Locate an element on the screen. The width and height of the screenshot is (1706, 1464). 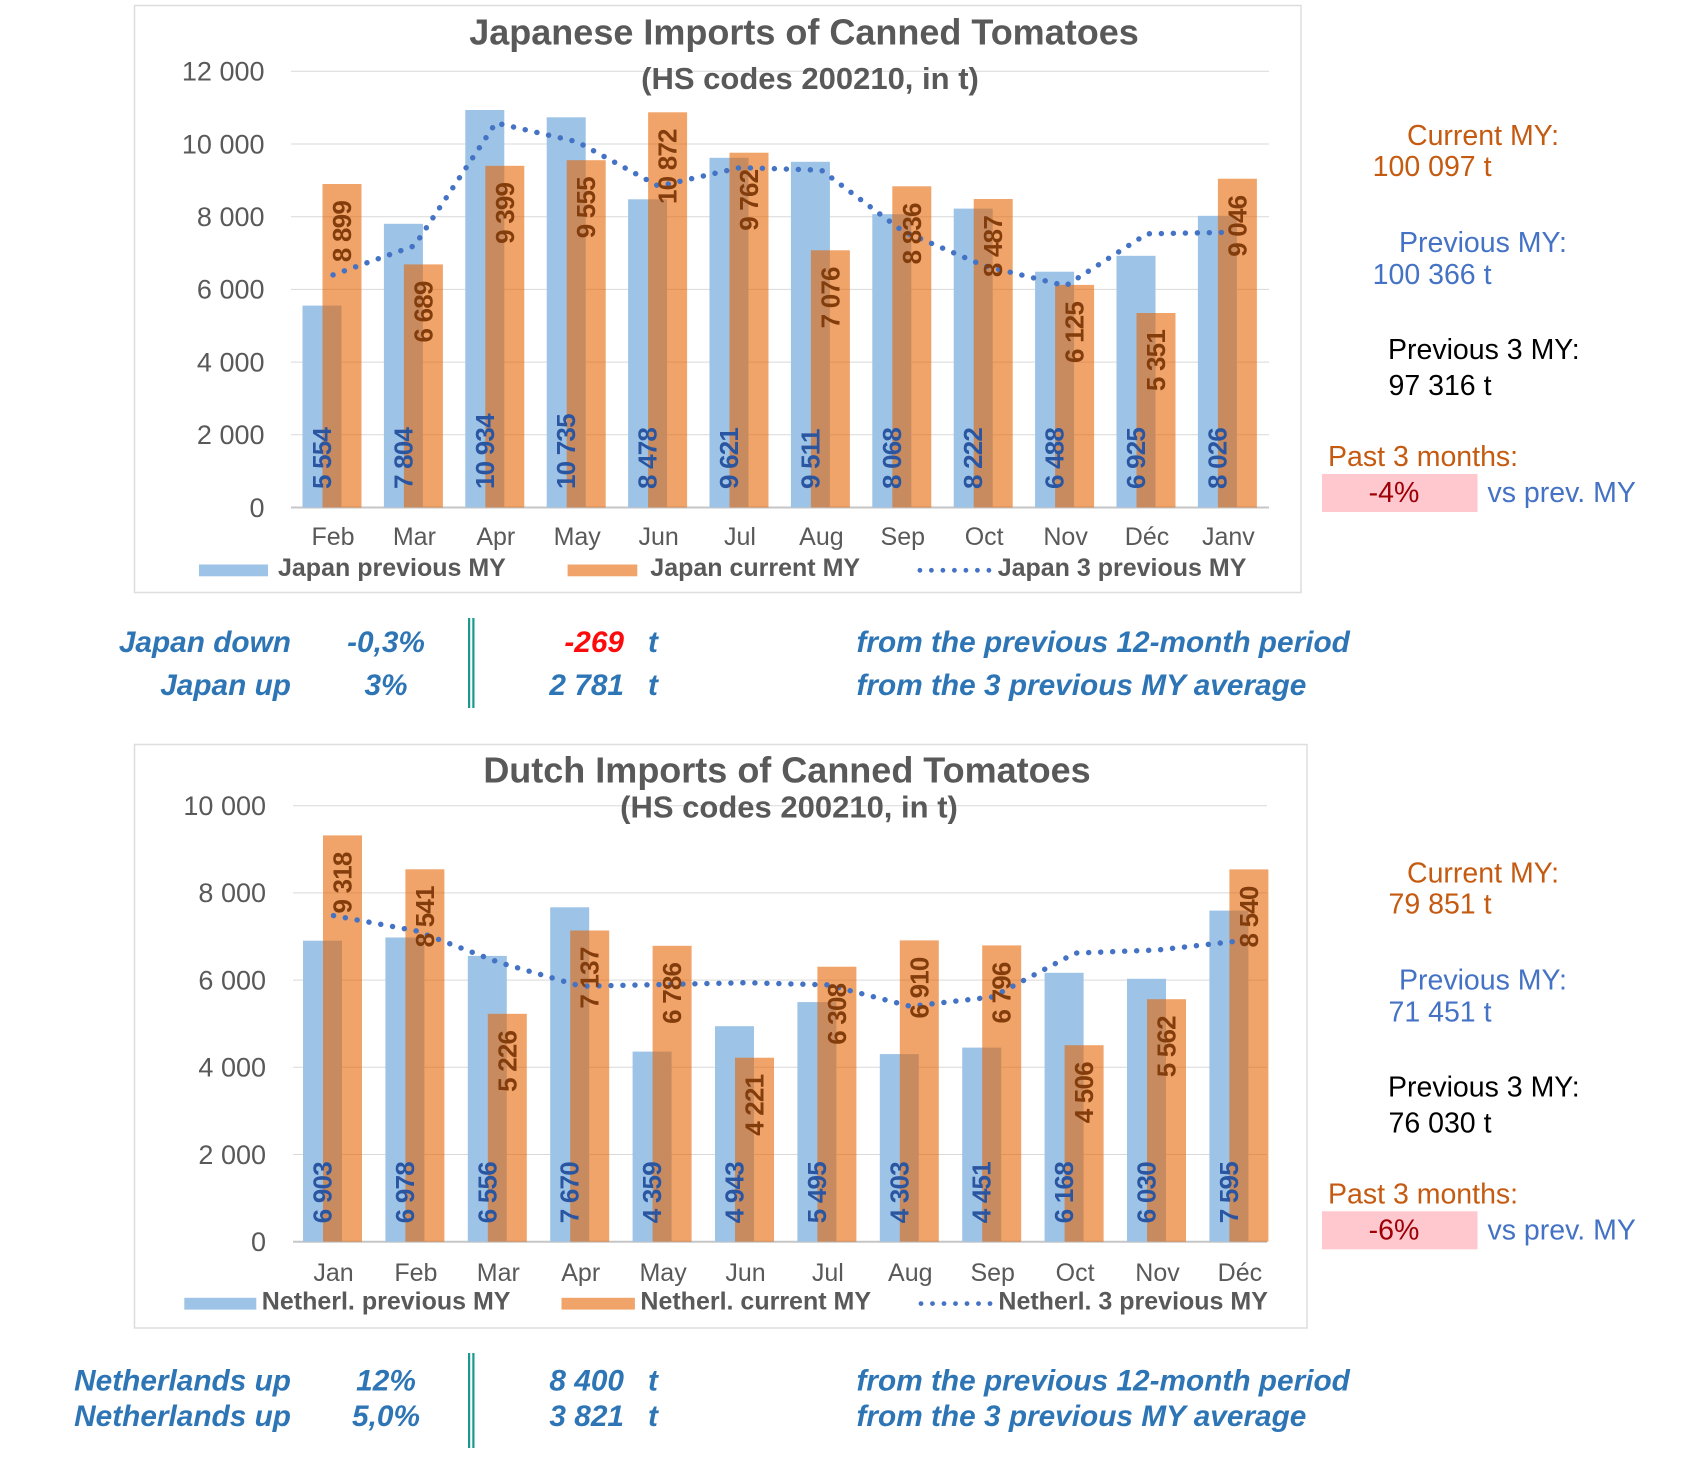
svg-text: Déc is located at coordinates (1147, 537).